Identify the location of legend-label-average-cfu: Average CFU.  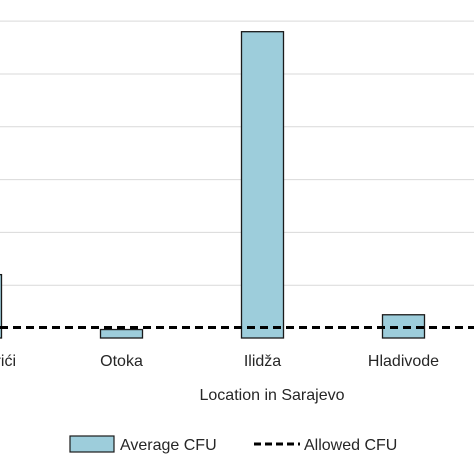
(168, 445).